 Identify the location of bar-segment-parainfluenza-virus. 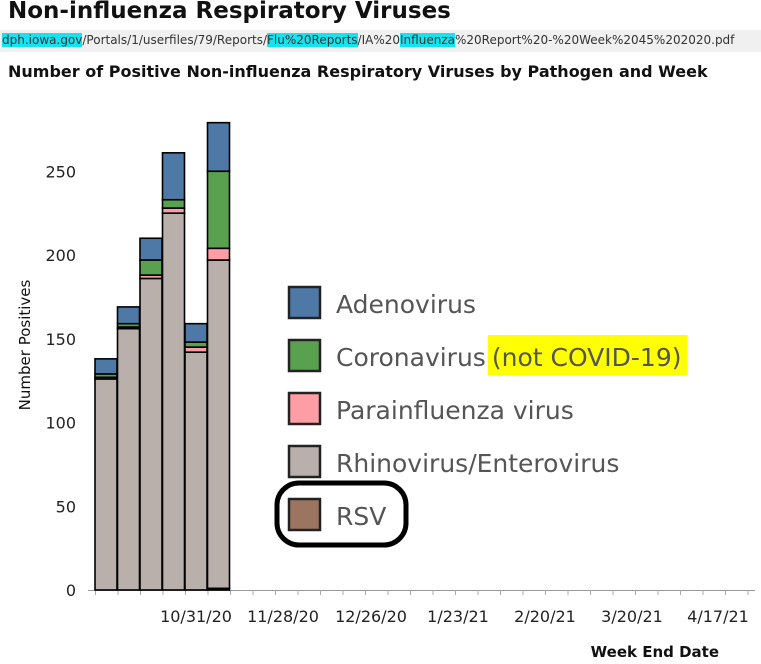
(218, 254).